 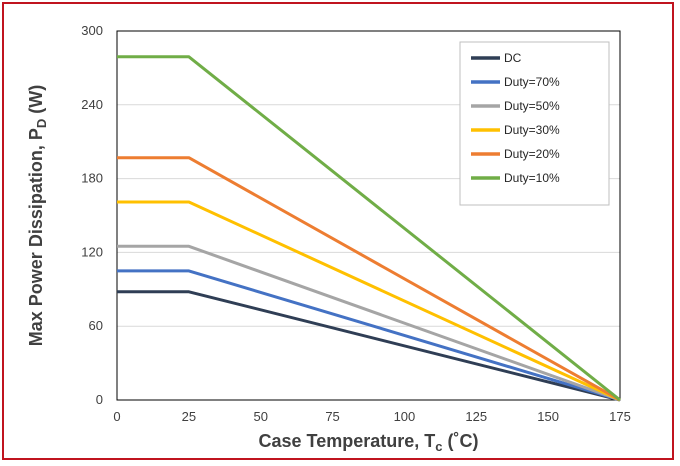 I want to click on x-axis-title-subscript: c, so click(x=438, y=446).